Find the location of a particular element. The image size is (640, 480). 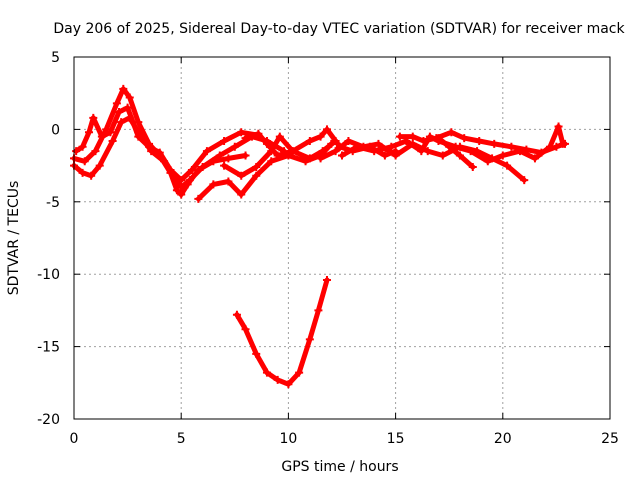

y-axis-label: SDTVAR / TECUs is located at coordinates (14, 238).